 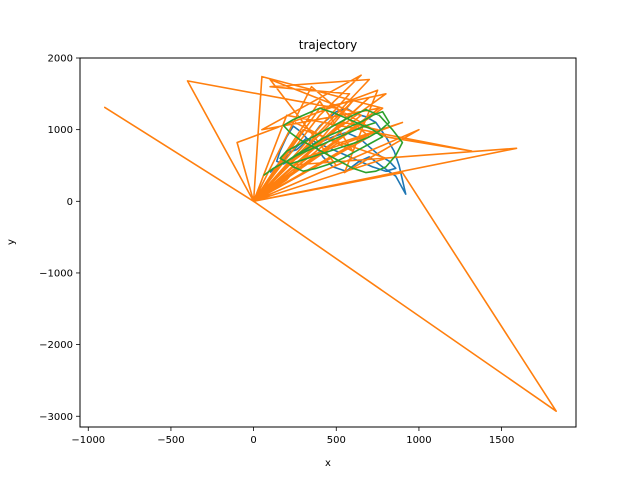 I want to click on x-tick-label: 1000, so click(x=418, y=440).